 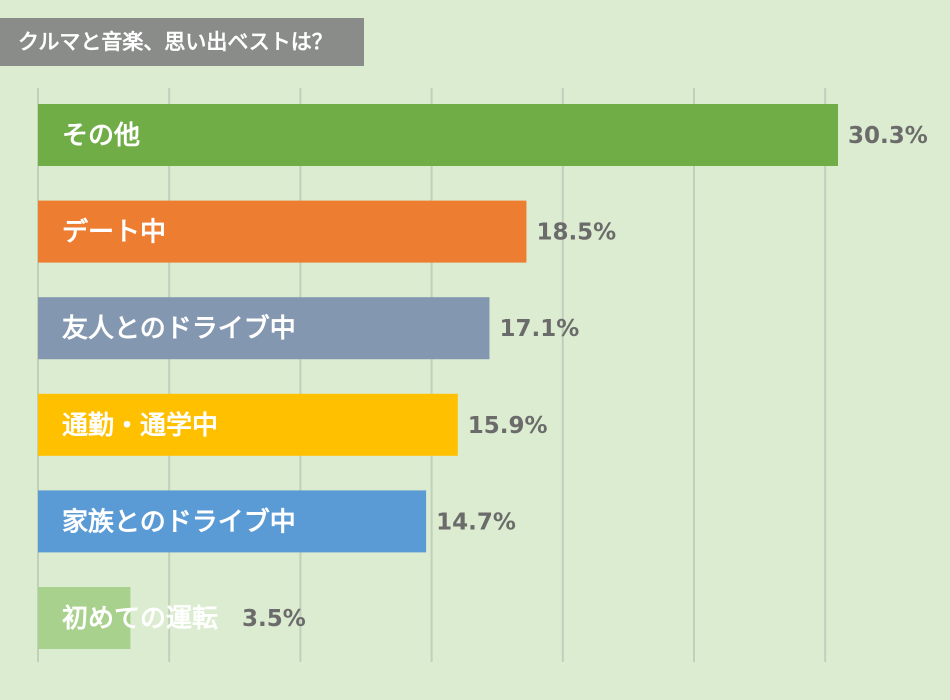 I want to click on bar-value-label: 30.3%, so click(x=888, y=136).